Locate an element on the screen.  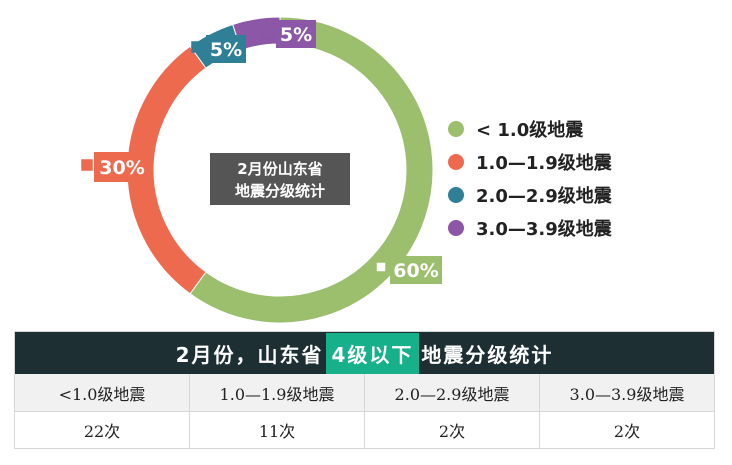
legend-label: < 1.0级地震 is located at coordinates (530, 130).